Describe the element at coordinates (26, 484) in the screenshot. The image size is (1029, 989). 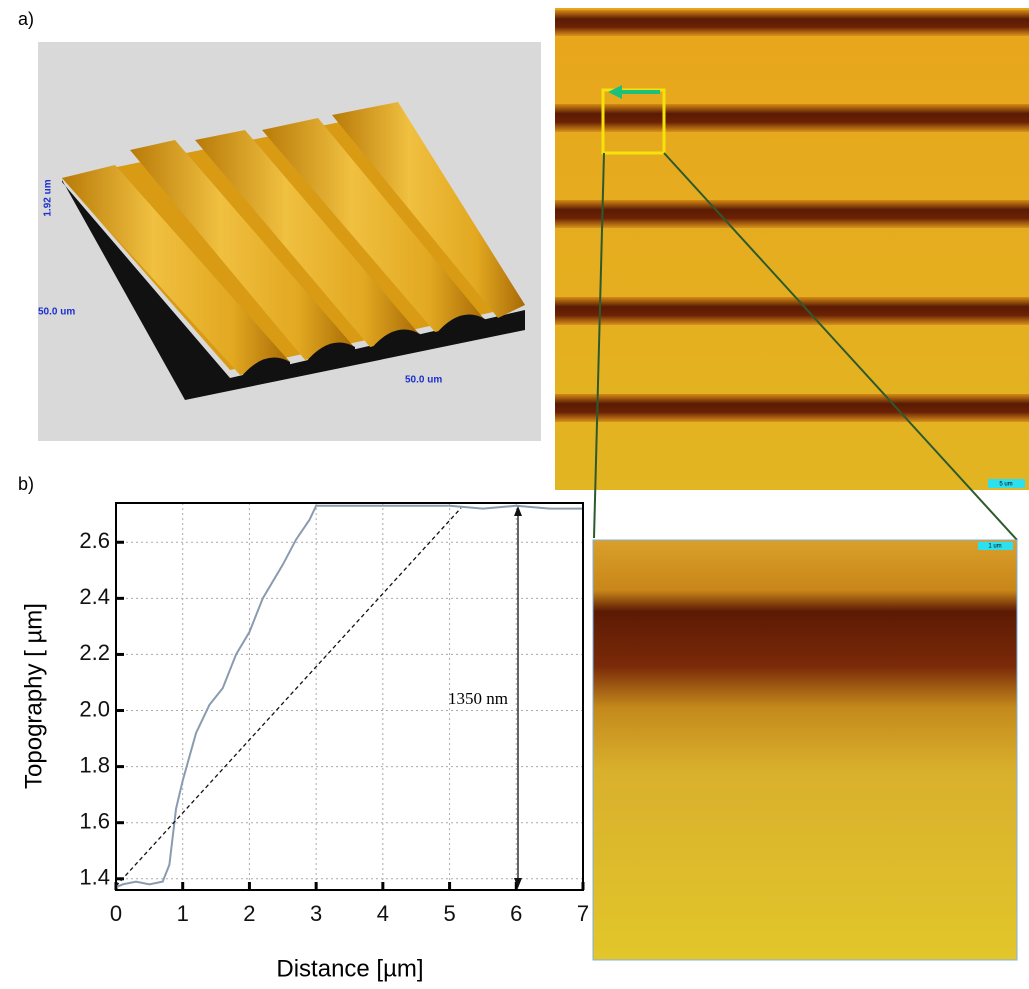
I see `panel-label: b)` at that location.